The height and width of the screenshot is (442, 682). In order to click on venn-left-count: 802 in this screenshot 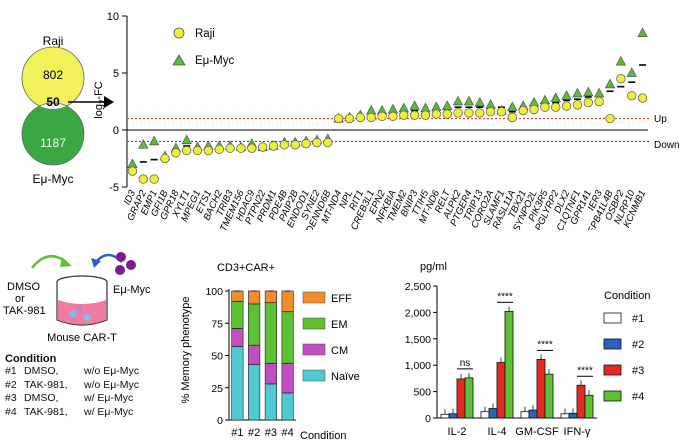, I will do `click(53, 75)`.